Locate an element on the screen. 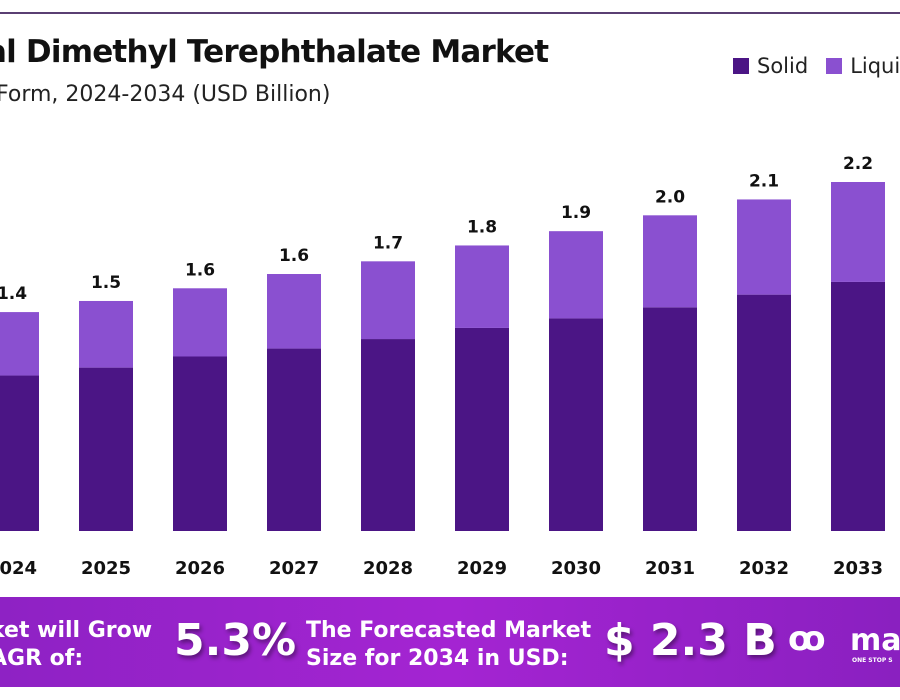  x-tick-2024: 2024 is located at coordinates (18, 568).